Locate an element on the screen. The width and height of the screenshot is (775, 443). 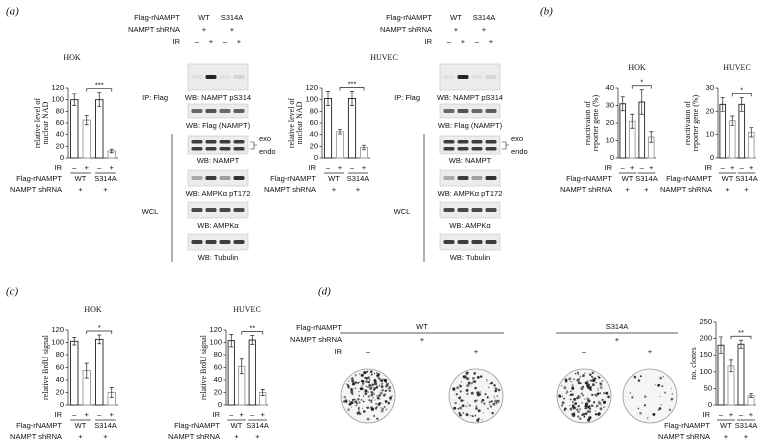
y-tick-label: 60 is located at coordinates (60, 366).